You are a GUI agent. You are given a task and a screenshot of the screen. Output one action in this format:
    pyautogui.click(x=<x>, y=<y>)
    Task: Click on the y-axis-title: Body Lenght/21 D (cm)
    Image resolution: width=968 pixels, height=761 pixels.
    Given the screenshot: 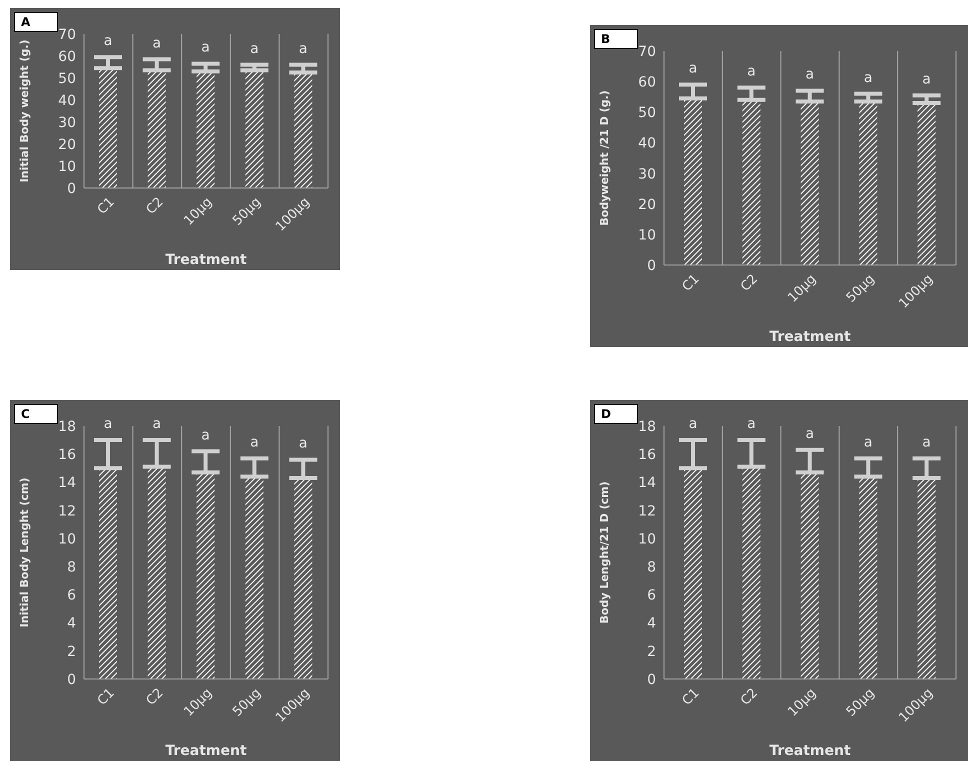 What is the action you would take?
    pyautogui.click(x=604, y=552)
    